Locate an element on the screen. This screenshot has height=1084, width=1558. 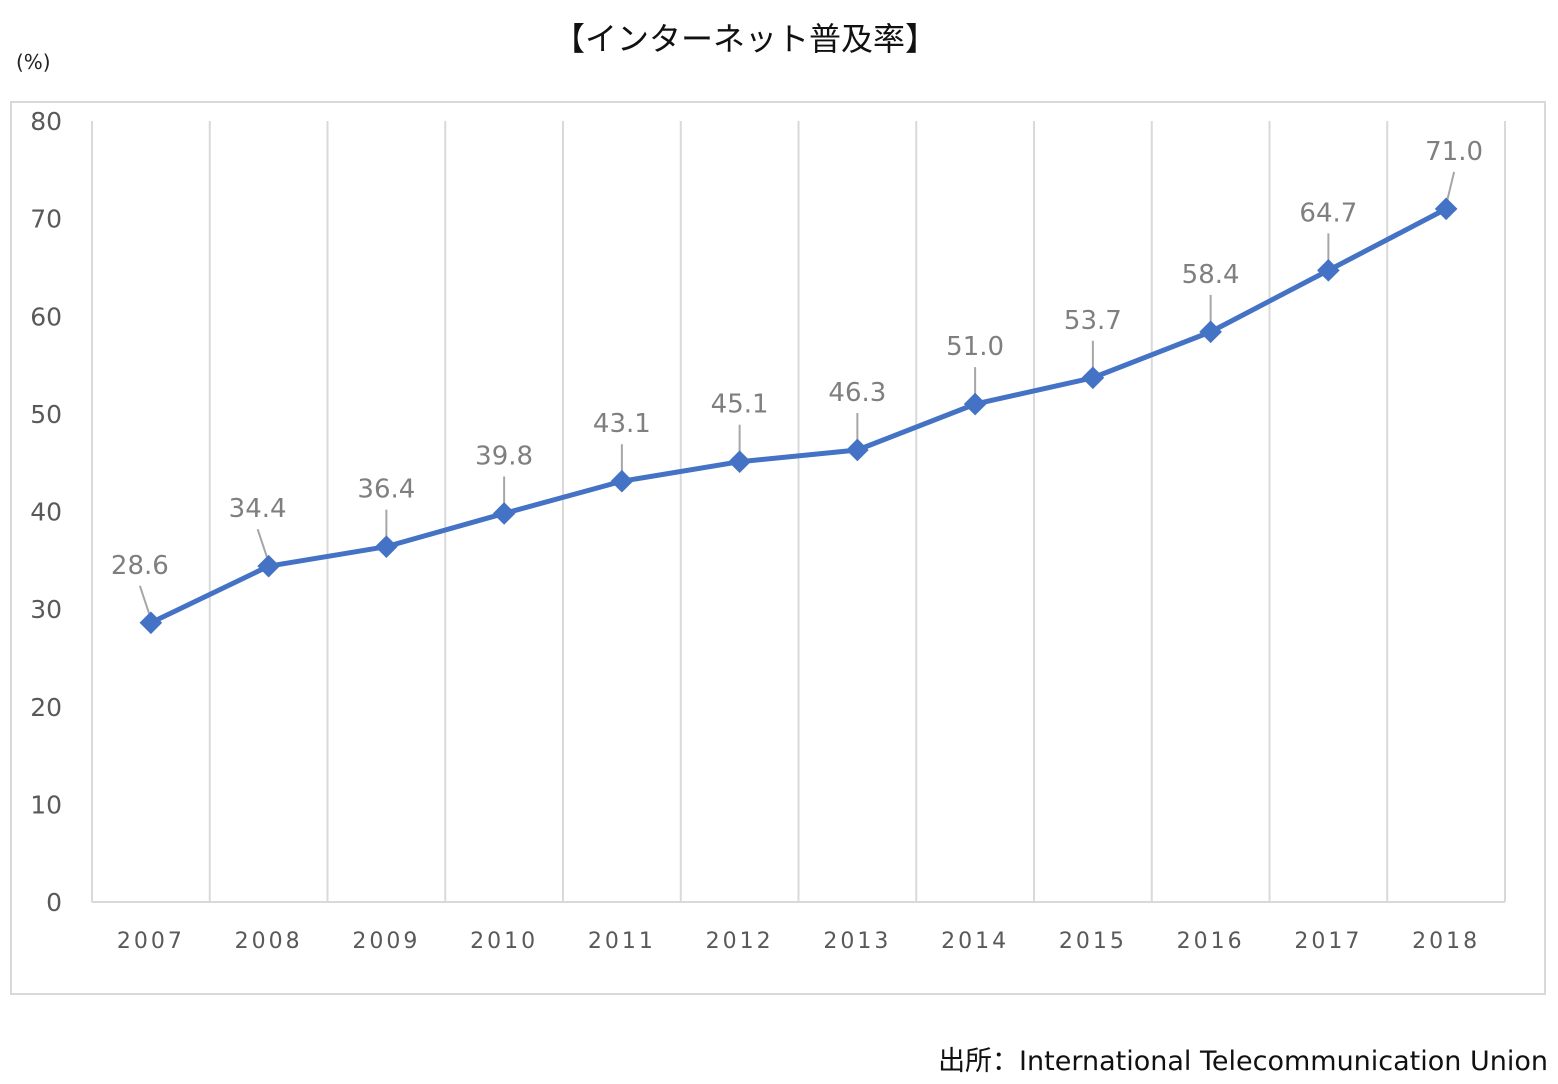
y-tick-label: 80 is located at coordinates (46, 121).